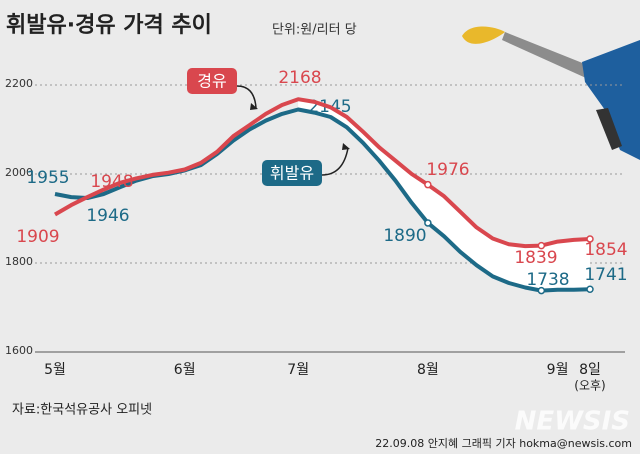 The height and width of the screenshot is (454, 640). Describe the element at coordinates (503, 443) in the screenshot. I see `credit: 22.09.08 안지혜 그래픽 기자 hokma@newsis.com` at that location.